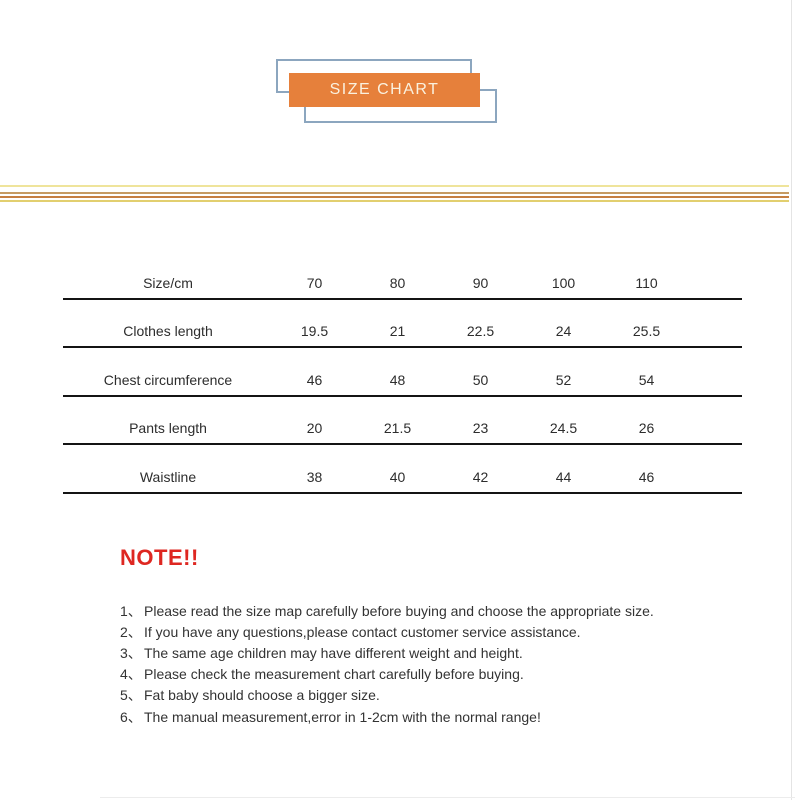  Describe the element at coordinates (314, 469) in the screenshot. I see `value-cell: 38` at that location.